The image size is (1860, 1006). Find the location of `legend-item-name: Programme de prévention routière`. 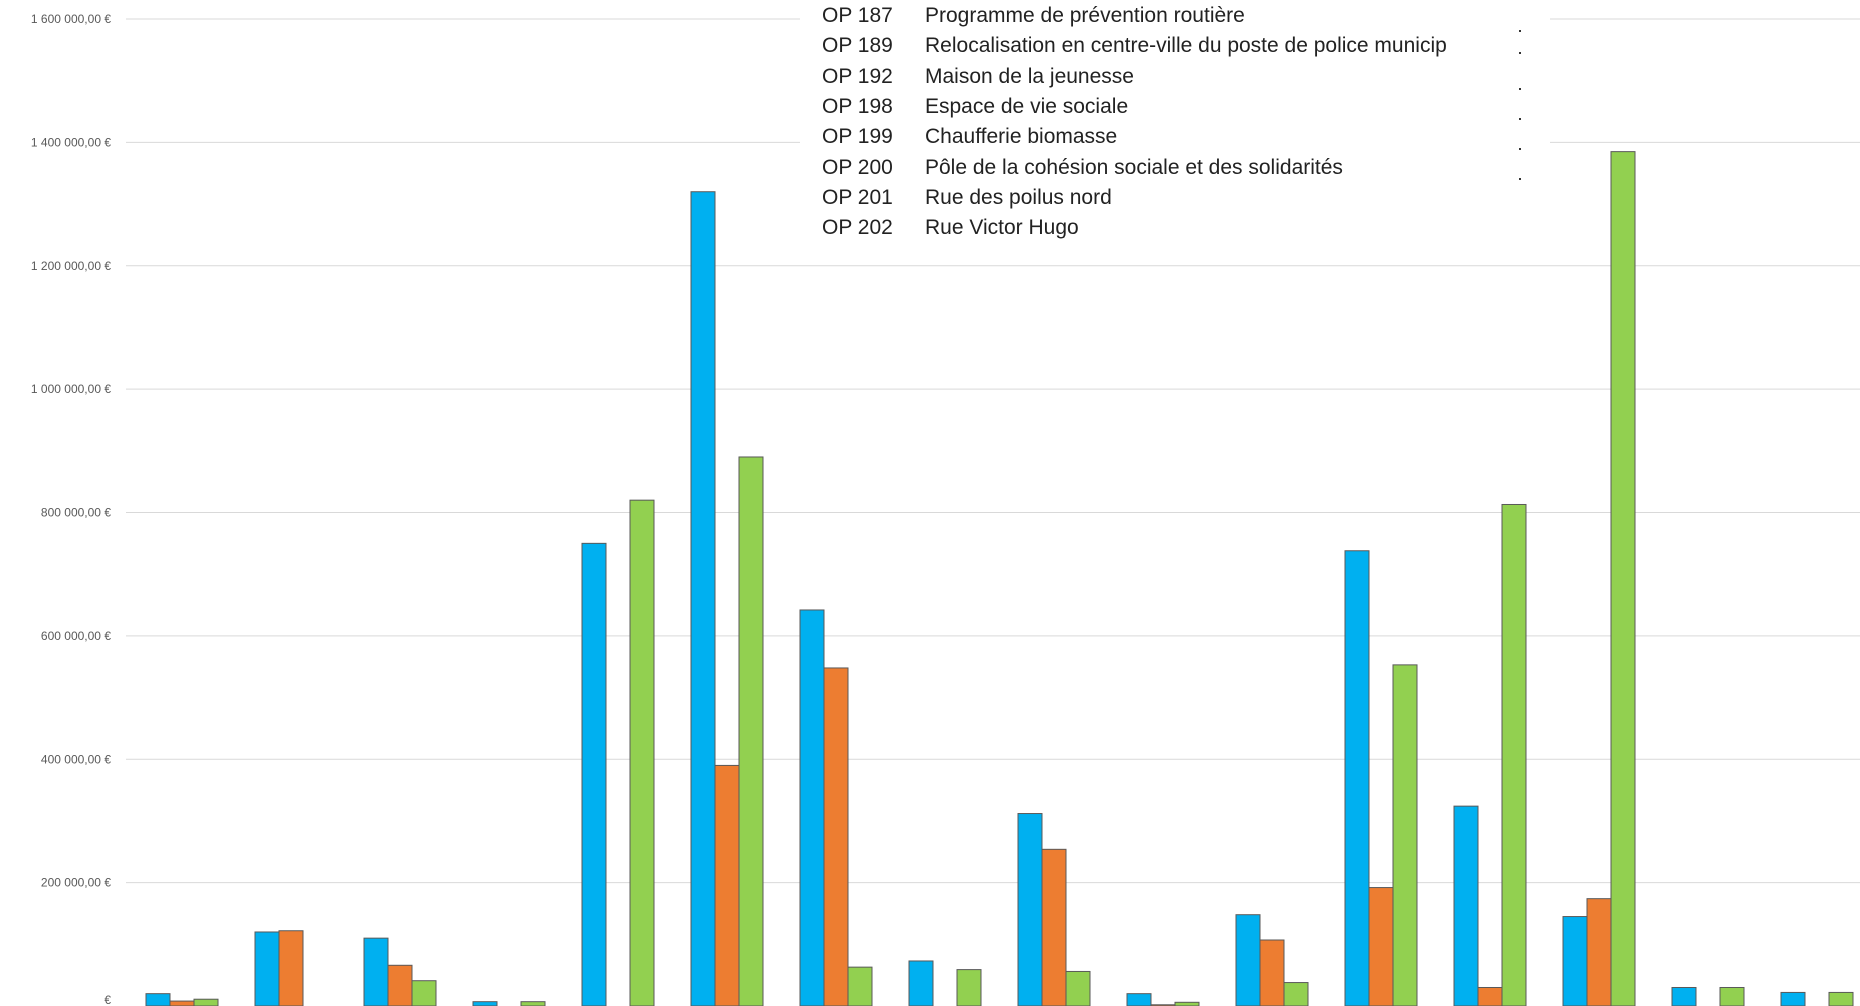

legend-item-name: Programme de prévention routière is located at coordinates (1085, 15).